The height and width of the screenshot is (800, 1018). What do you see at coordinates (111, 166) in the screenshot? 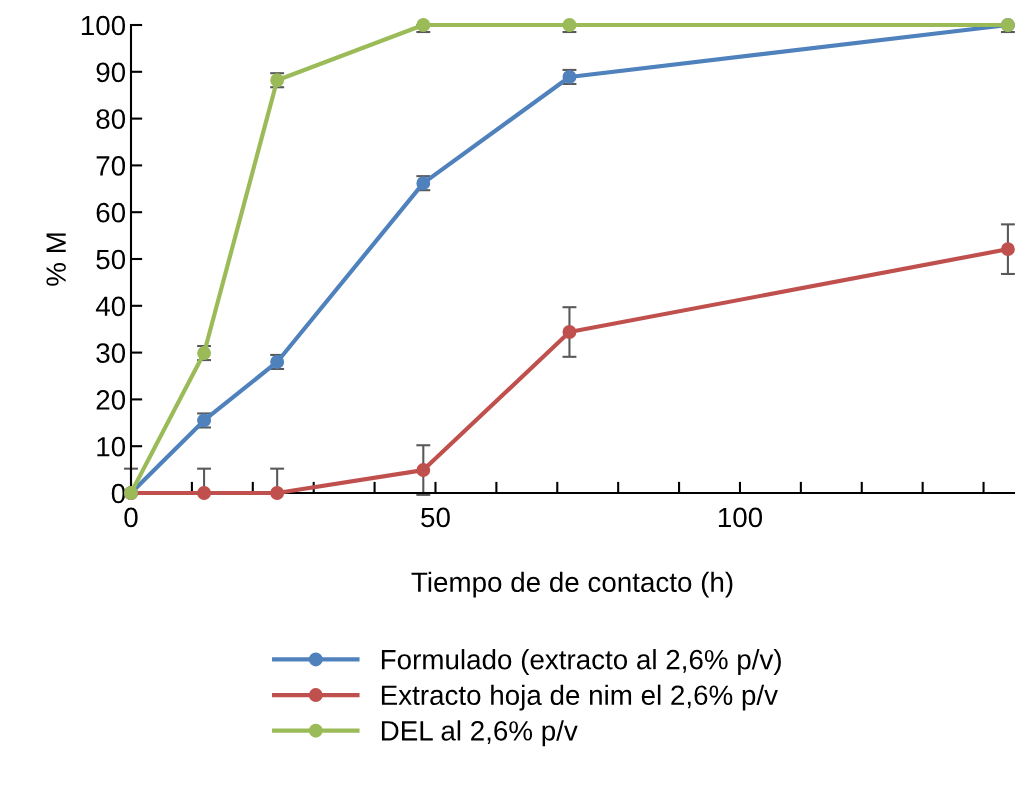
I see `y-tick-label: 70` at bounding box center [111, 166].